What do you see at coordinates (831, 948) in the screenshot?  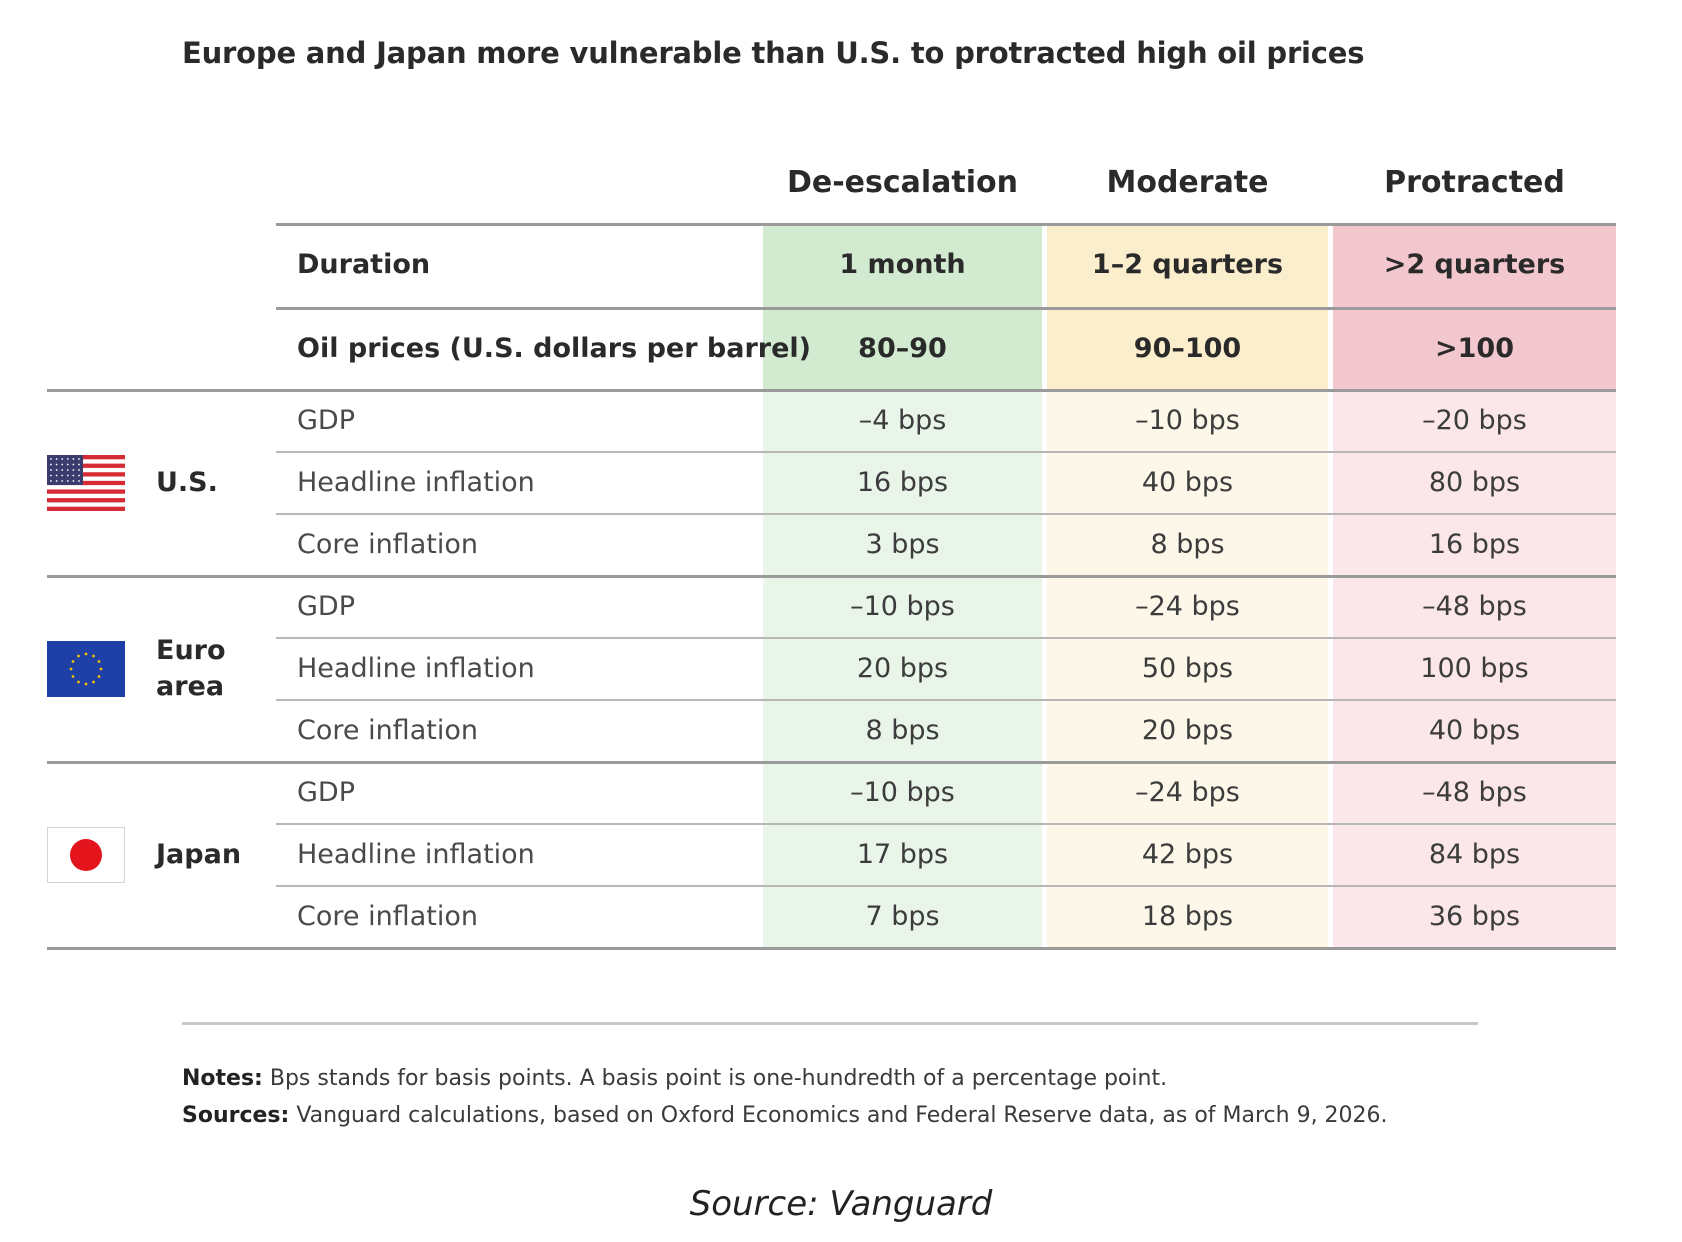 I see `table-bottom-rule` at bounding box center [831, 948].